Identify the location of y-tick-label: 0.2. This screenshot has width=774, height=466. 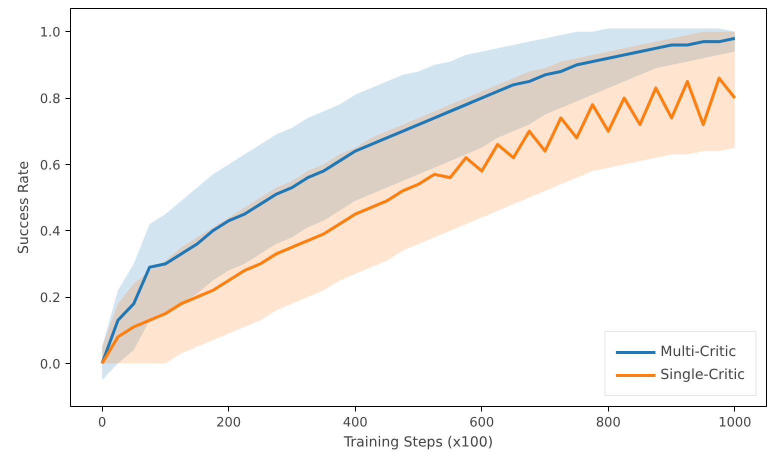
(50, 298).